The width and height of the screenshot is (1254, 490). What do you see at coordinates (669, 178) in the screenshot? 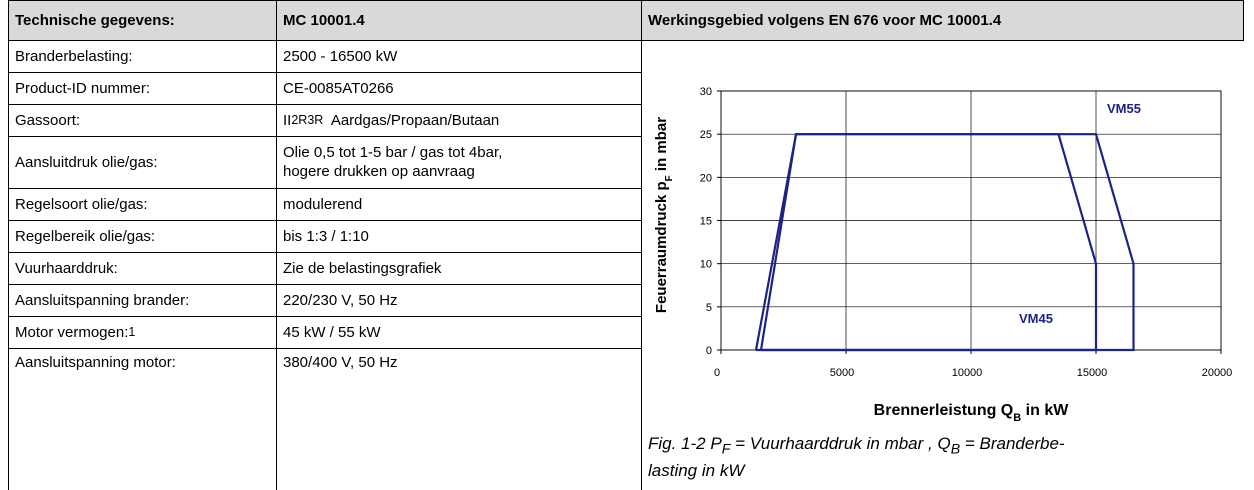
I see `y-axis-label-sub: F` at bounding box center [669, 178].